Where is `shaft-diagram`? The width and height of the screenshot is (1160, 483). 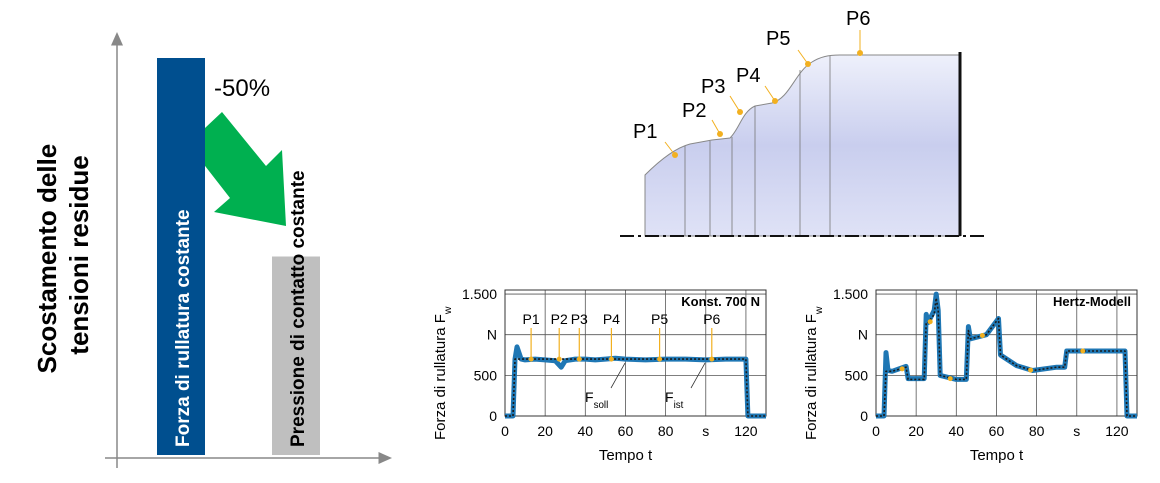 shaft-diagram is located at coordinates (804, 133).